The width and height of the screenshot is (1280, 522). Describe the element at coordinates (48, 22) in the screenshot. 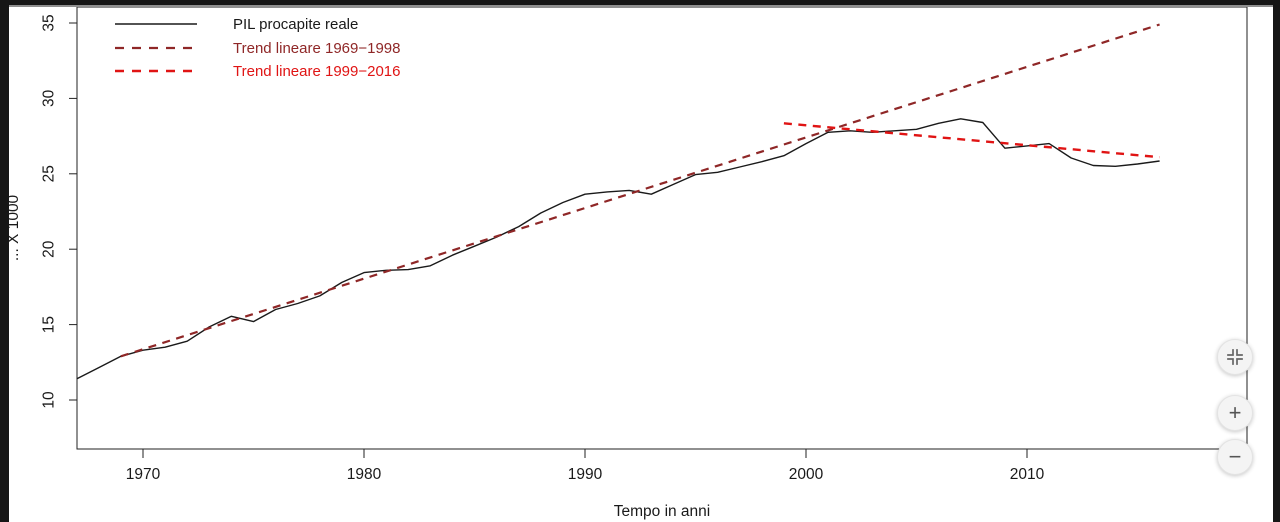

I see `y-tick-label: 35` at that location.